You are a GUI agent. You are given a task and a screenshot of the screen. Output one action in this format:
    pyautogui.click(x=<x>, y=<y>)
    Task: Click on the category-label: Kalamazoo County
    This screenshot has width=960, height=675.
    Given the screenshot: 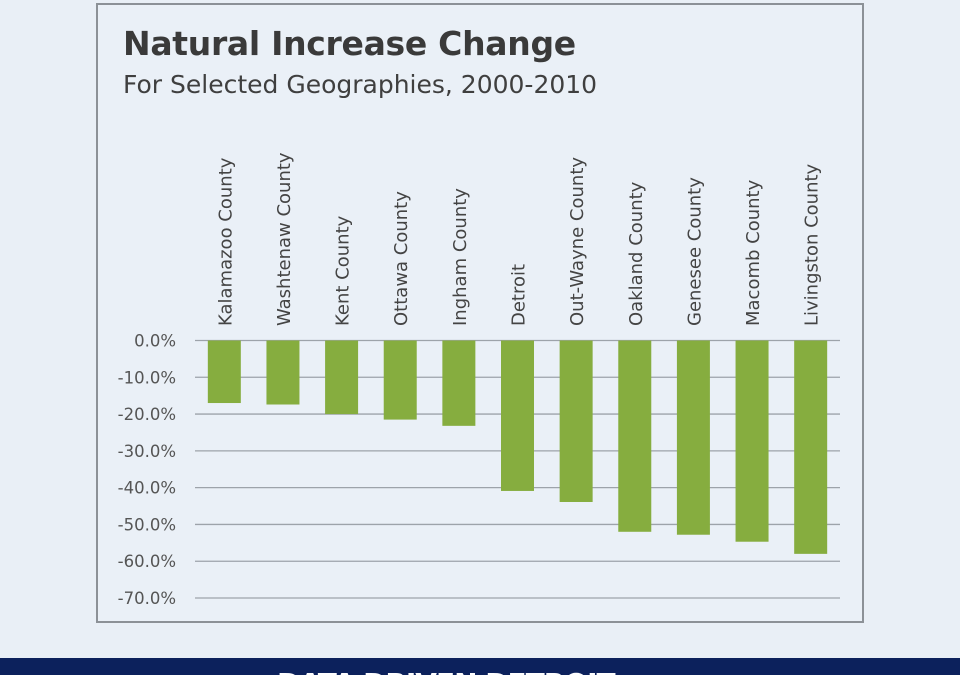 What is the action you would take?
    pyautogui.click(x=225, y=241)
    